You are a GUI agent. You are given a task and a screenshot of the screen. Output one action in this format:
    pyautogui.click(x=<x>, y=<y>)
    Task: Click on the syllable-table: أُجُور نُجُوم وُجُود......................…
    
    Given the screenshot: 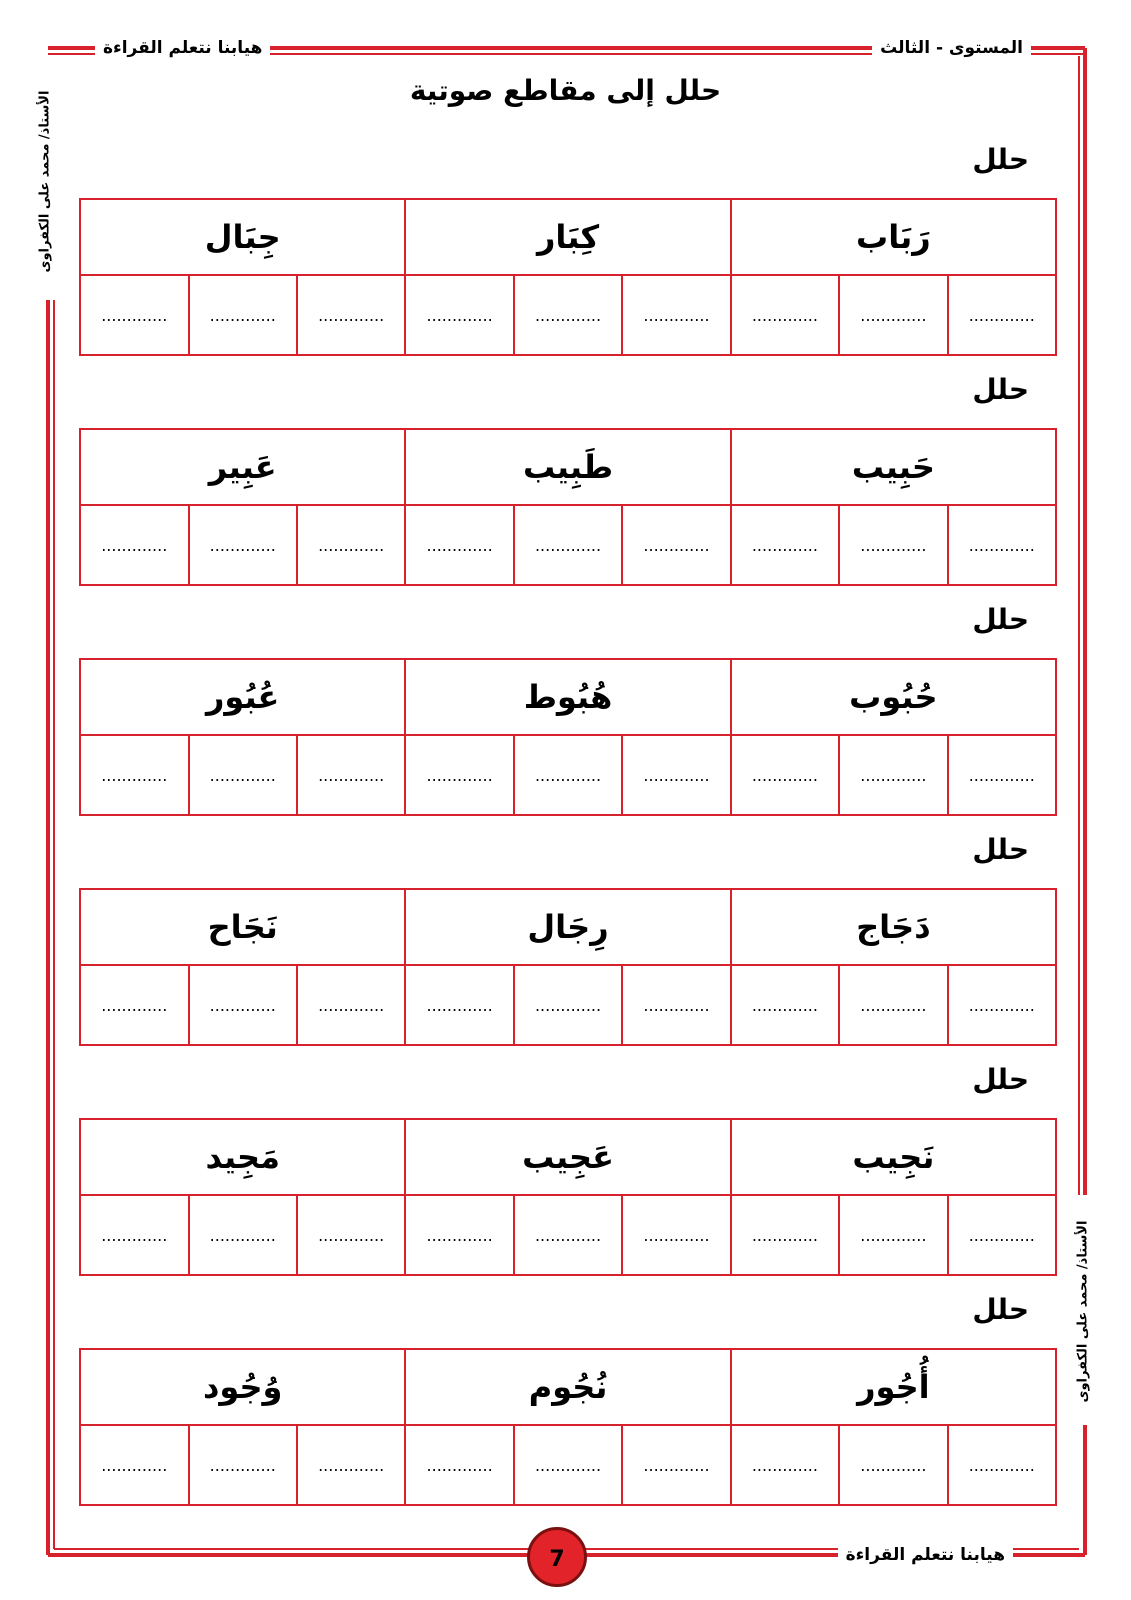 What is the action you would take?
    pyautogui.click(x=568, y=1427)
    